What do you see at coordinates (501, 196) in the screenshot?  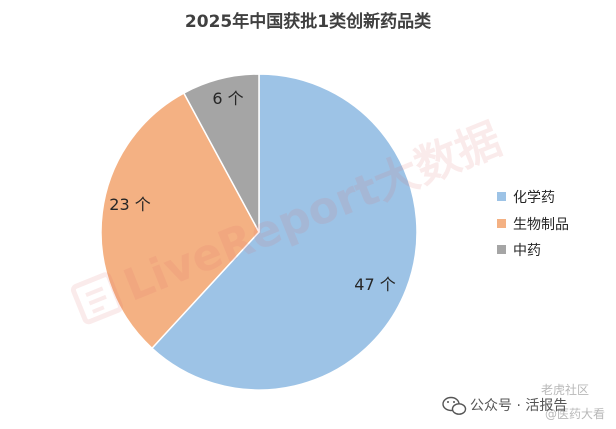 I see `legend-swatch-chemical` at bounding box center [501, 196].